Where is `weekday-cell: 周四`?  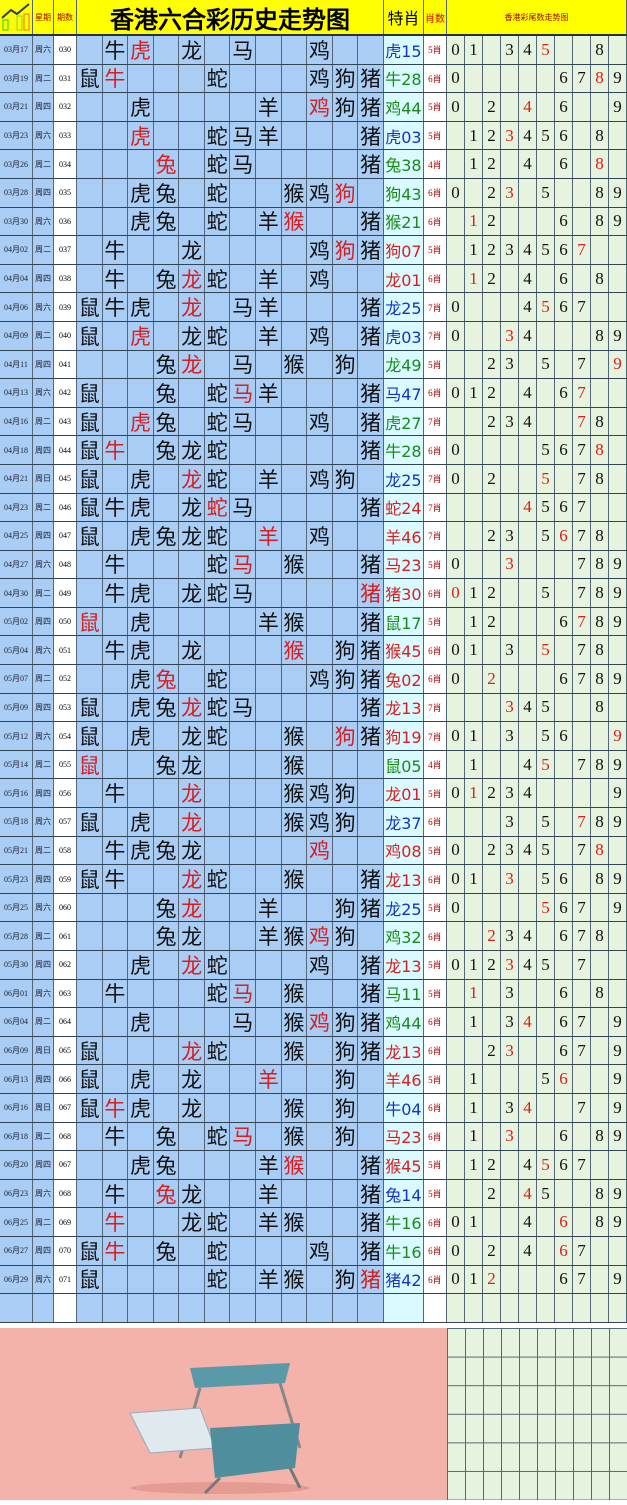
weekday-cell: 周四 is located at coordinates (43, 793).